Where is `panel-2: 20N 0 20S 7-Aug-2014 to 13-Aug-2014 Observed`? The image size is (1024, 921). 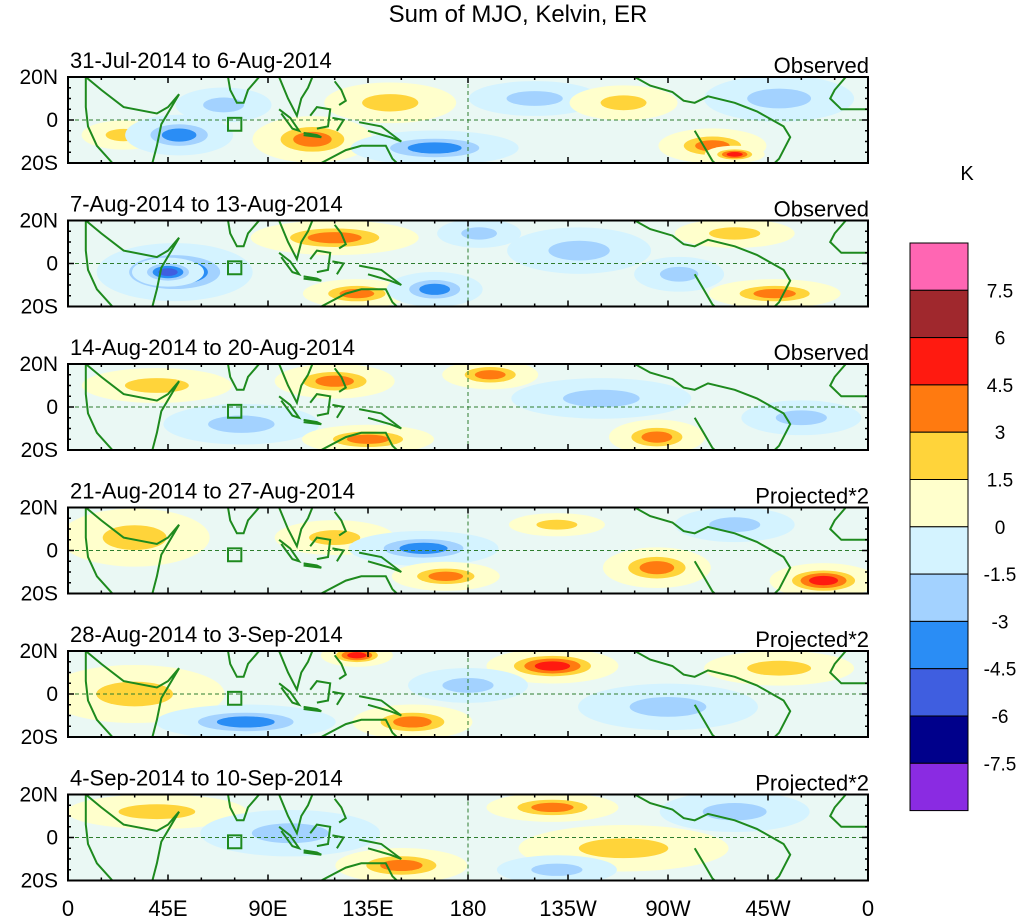 panel-2: 20N 0 20S 7-Aug-2014 to 13-Aug-2014 Observed is located at coordinates (444, 255).